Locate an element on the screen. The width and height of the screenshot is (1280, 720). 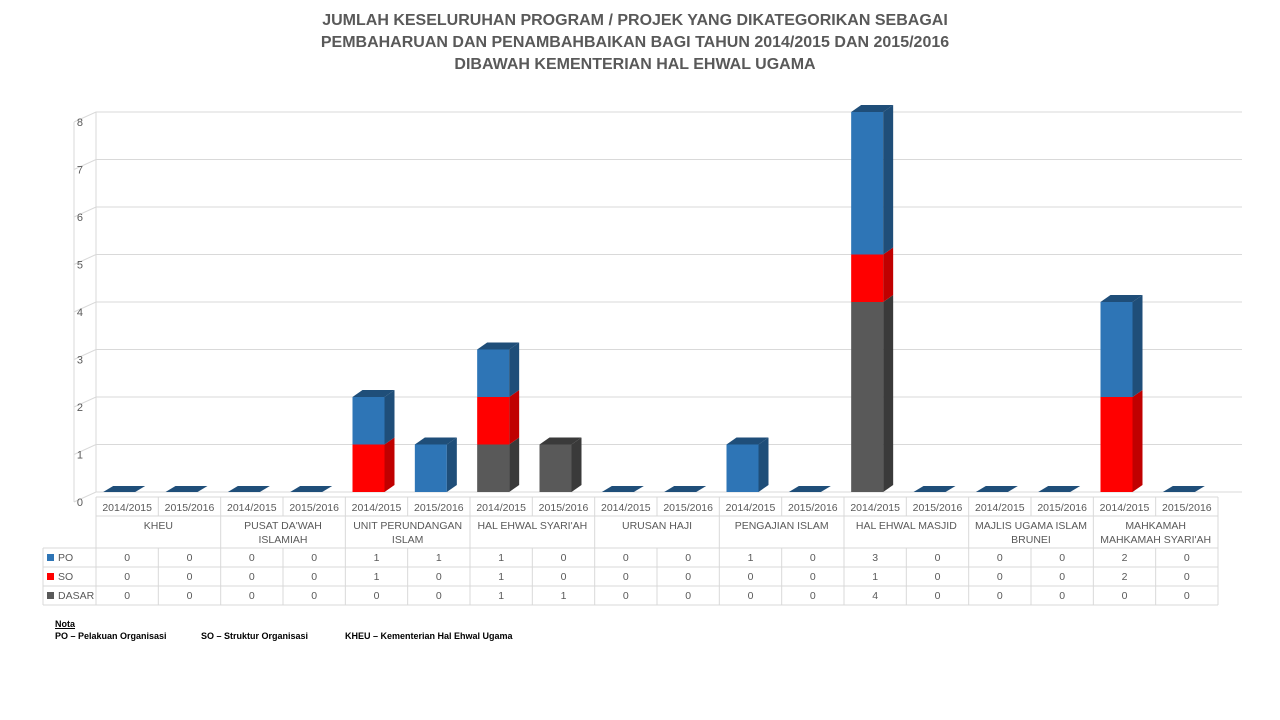
x-group-label: ISLAMIAH is located at coordinates (282, 540).